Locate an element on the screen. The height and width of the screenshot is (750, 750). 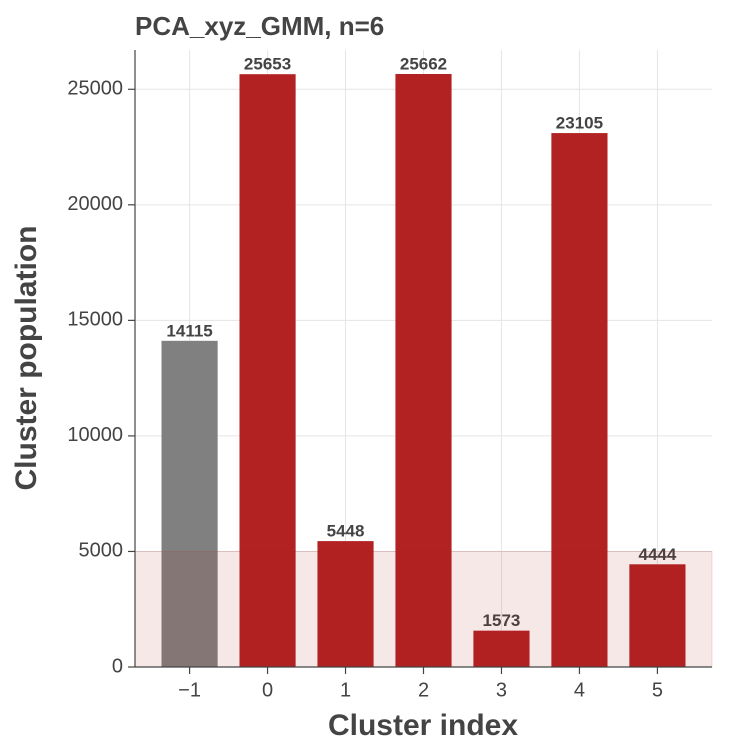
y-axis-label: Cluster population is located at coordinates (26, 358).